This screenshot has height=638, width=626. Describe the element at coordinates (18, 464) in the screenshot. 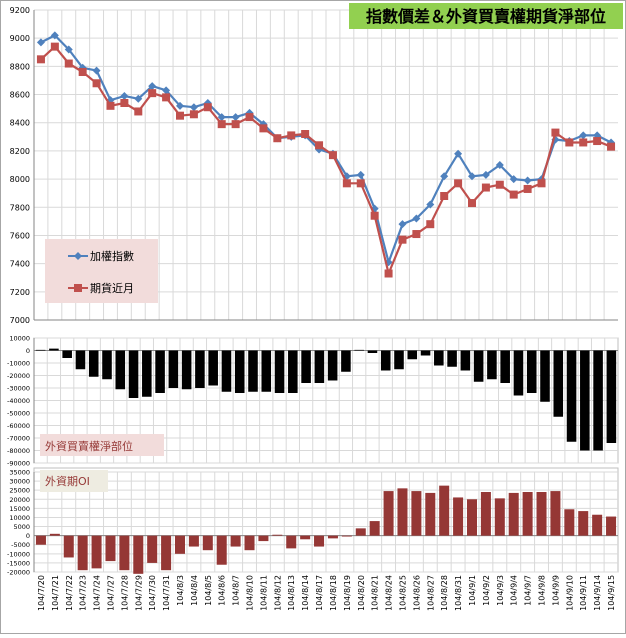

I see `y-tick-label: -90000` at that location.